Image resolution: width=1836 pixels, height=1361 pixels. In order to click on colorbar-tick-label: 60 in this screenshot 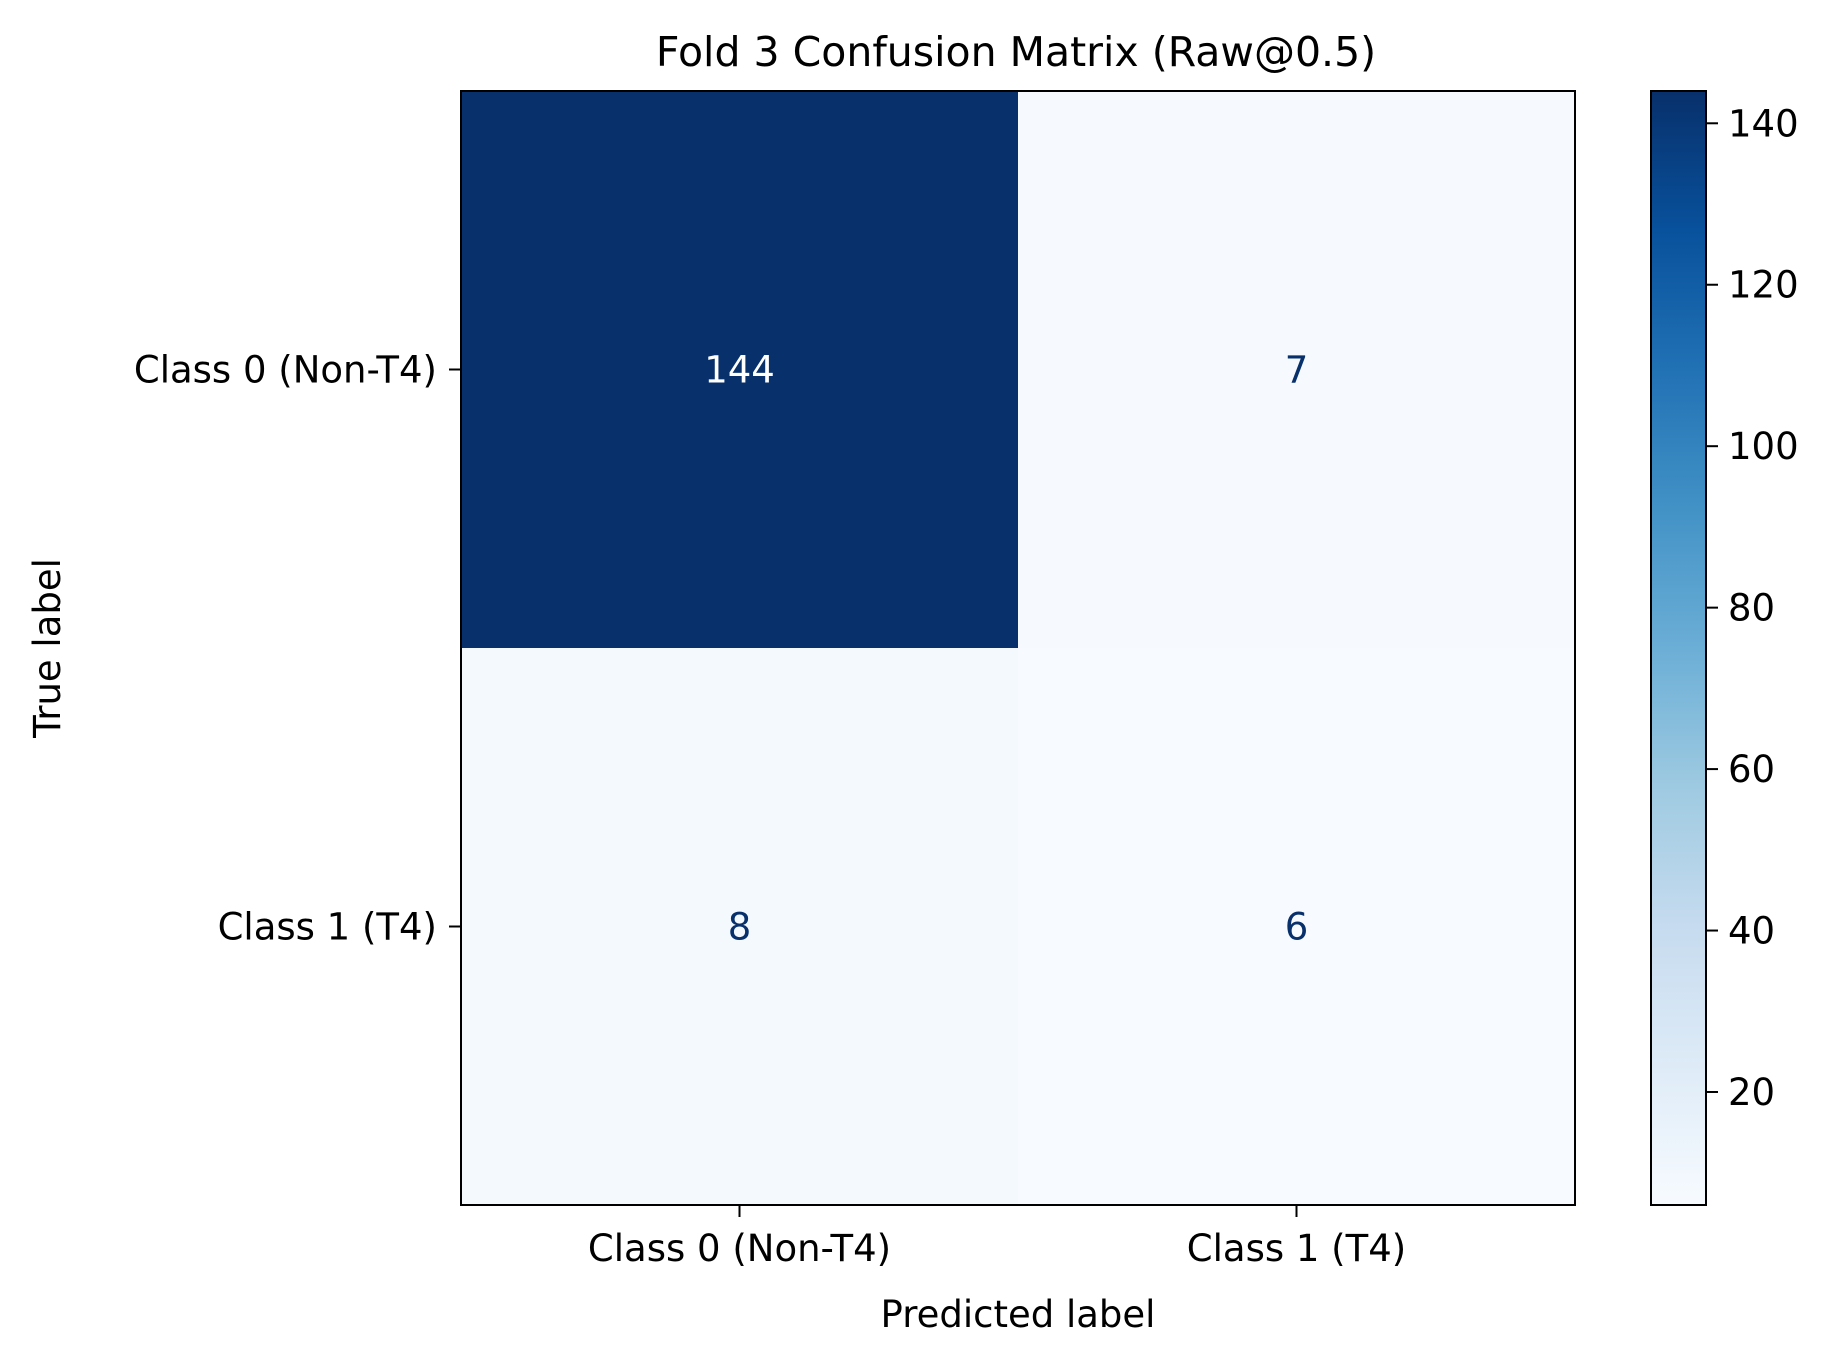, I will do `click(1751, 769)`.